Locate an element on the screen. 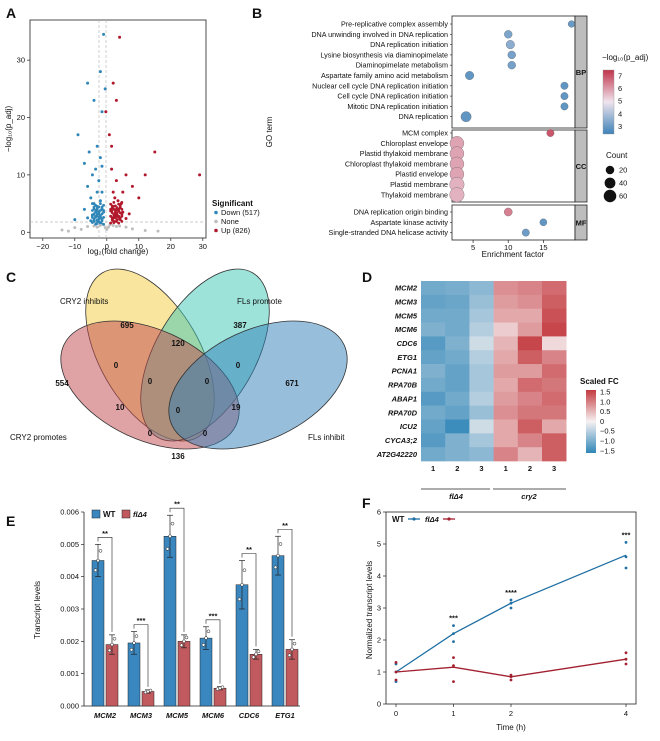  heatmap-row-label: RPA70B is located at coordinates (403, 385).